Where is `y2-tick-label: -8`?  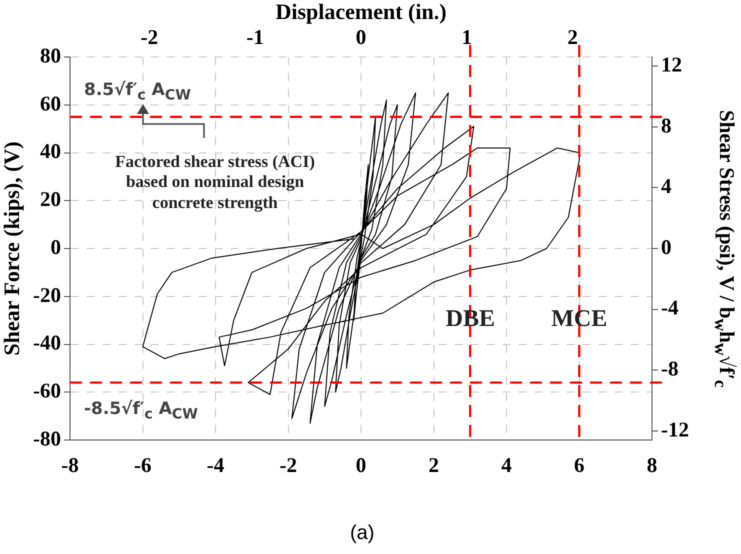
y2-tick-label: -8 is located at coordinates (669, 368).